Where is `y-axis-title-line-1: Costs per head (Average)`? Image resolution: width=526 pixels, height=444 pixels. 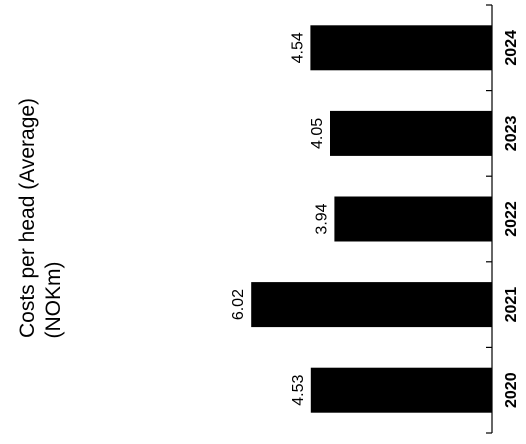
y-axis-title-line-1: Costs per head (Average) is located at coordinates (27, 218).